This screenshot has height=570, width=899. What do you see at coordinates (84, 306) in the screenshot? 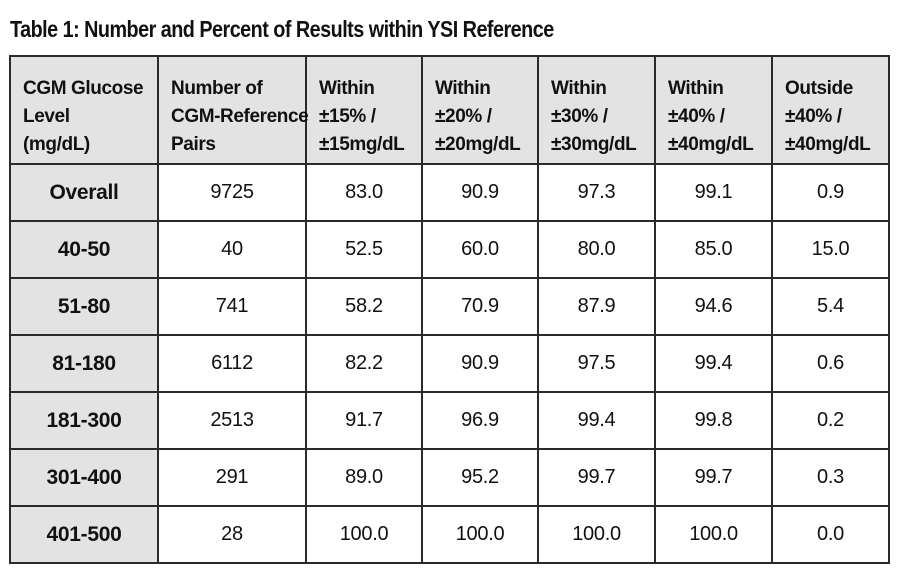
I see `row-label: 51-80` at bounding box center [84, 306].